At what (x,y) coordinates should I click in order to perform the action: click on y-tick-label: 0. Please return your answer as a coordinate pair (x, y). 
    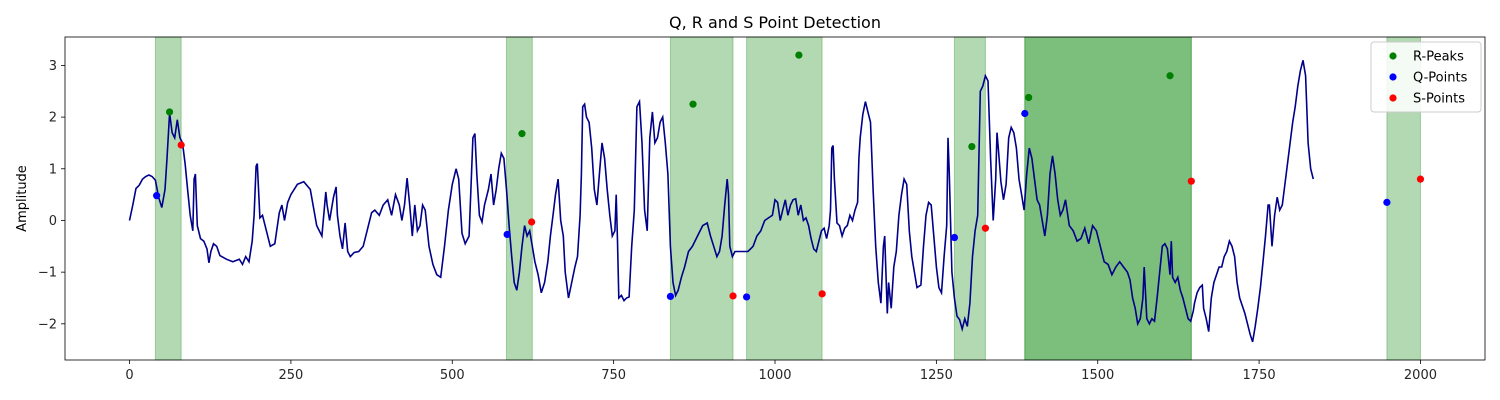
    Looking at the image, I should click on (53, 221).